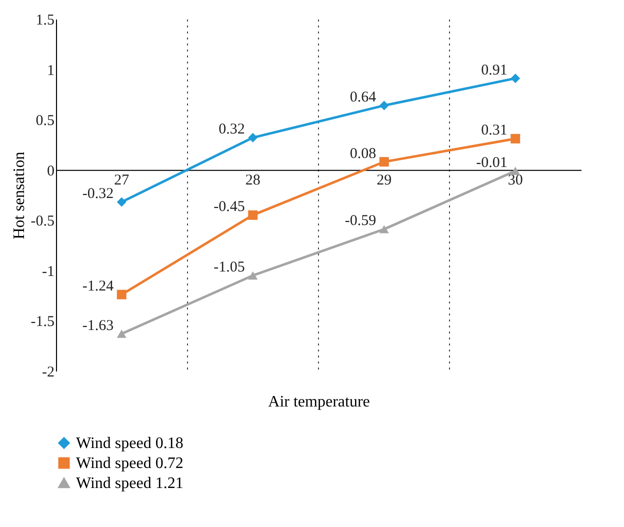 Image resolution: width=624 pixels, height=527 pixels. What do you see at coordinates (98, 326) in the screenshot?
I see `data-label: -1.63` at bounding box center [98, 326].